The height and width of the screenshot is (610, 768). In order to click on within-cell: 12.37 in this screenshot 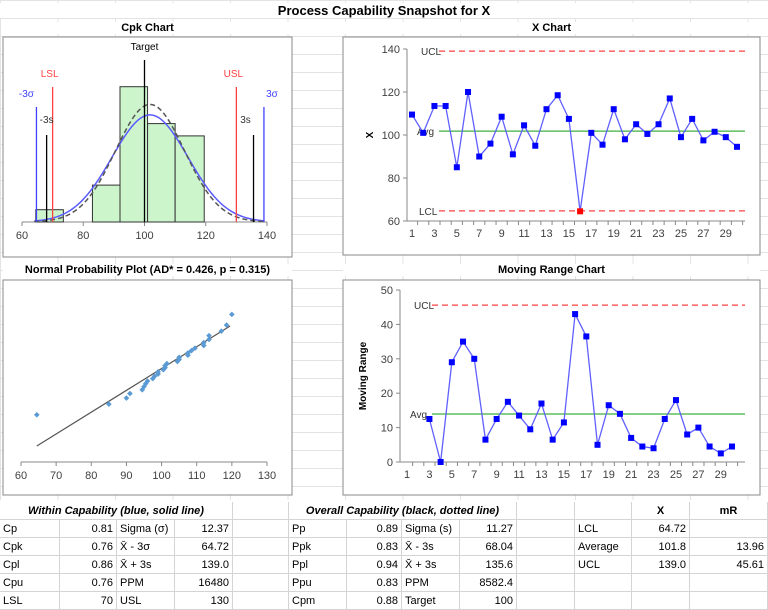, I will do `click(204, 529)`.